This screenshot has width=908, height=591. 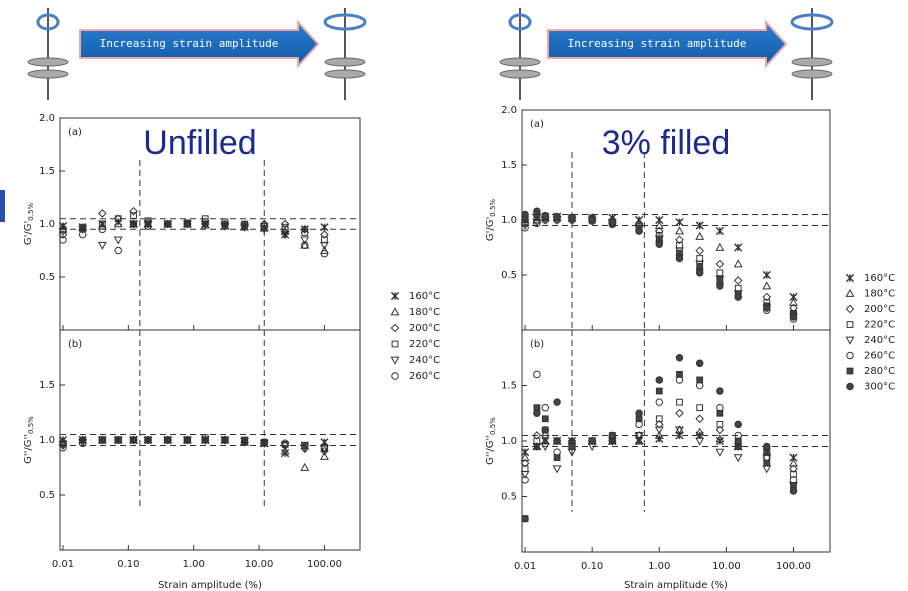 What do you see at coordinates (659, 566) in the screenshot?
I see `x-tick-label: 1.00` at bounding box center [659, 566].